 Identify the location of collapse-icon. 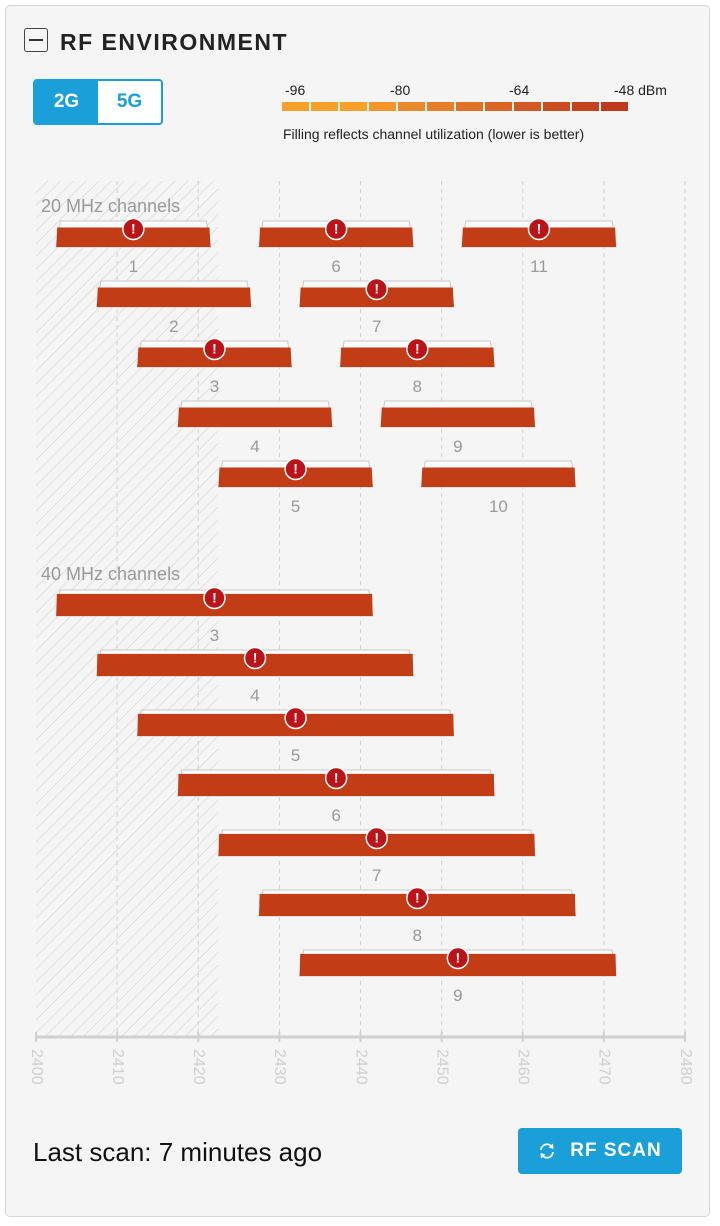
(36, 40).